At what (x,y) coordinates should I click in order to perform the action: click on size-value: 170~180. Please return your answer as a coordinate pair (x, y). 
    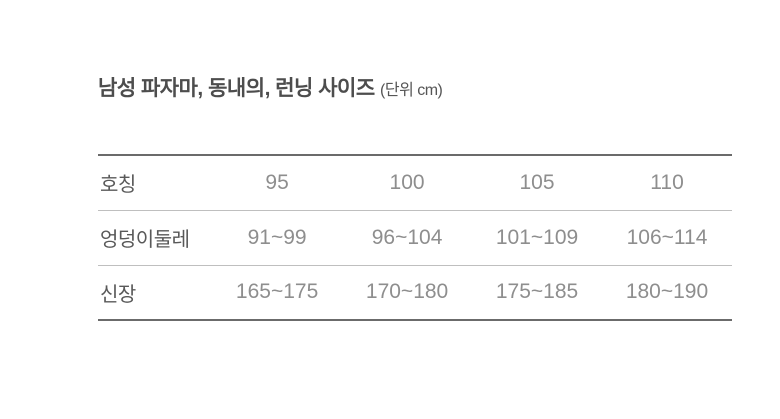
    Looking at the image, I should click on (407, 292).